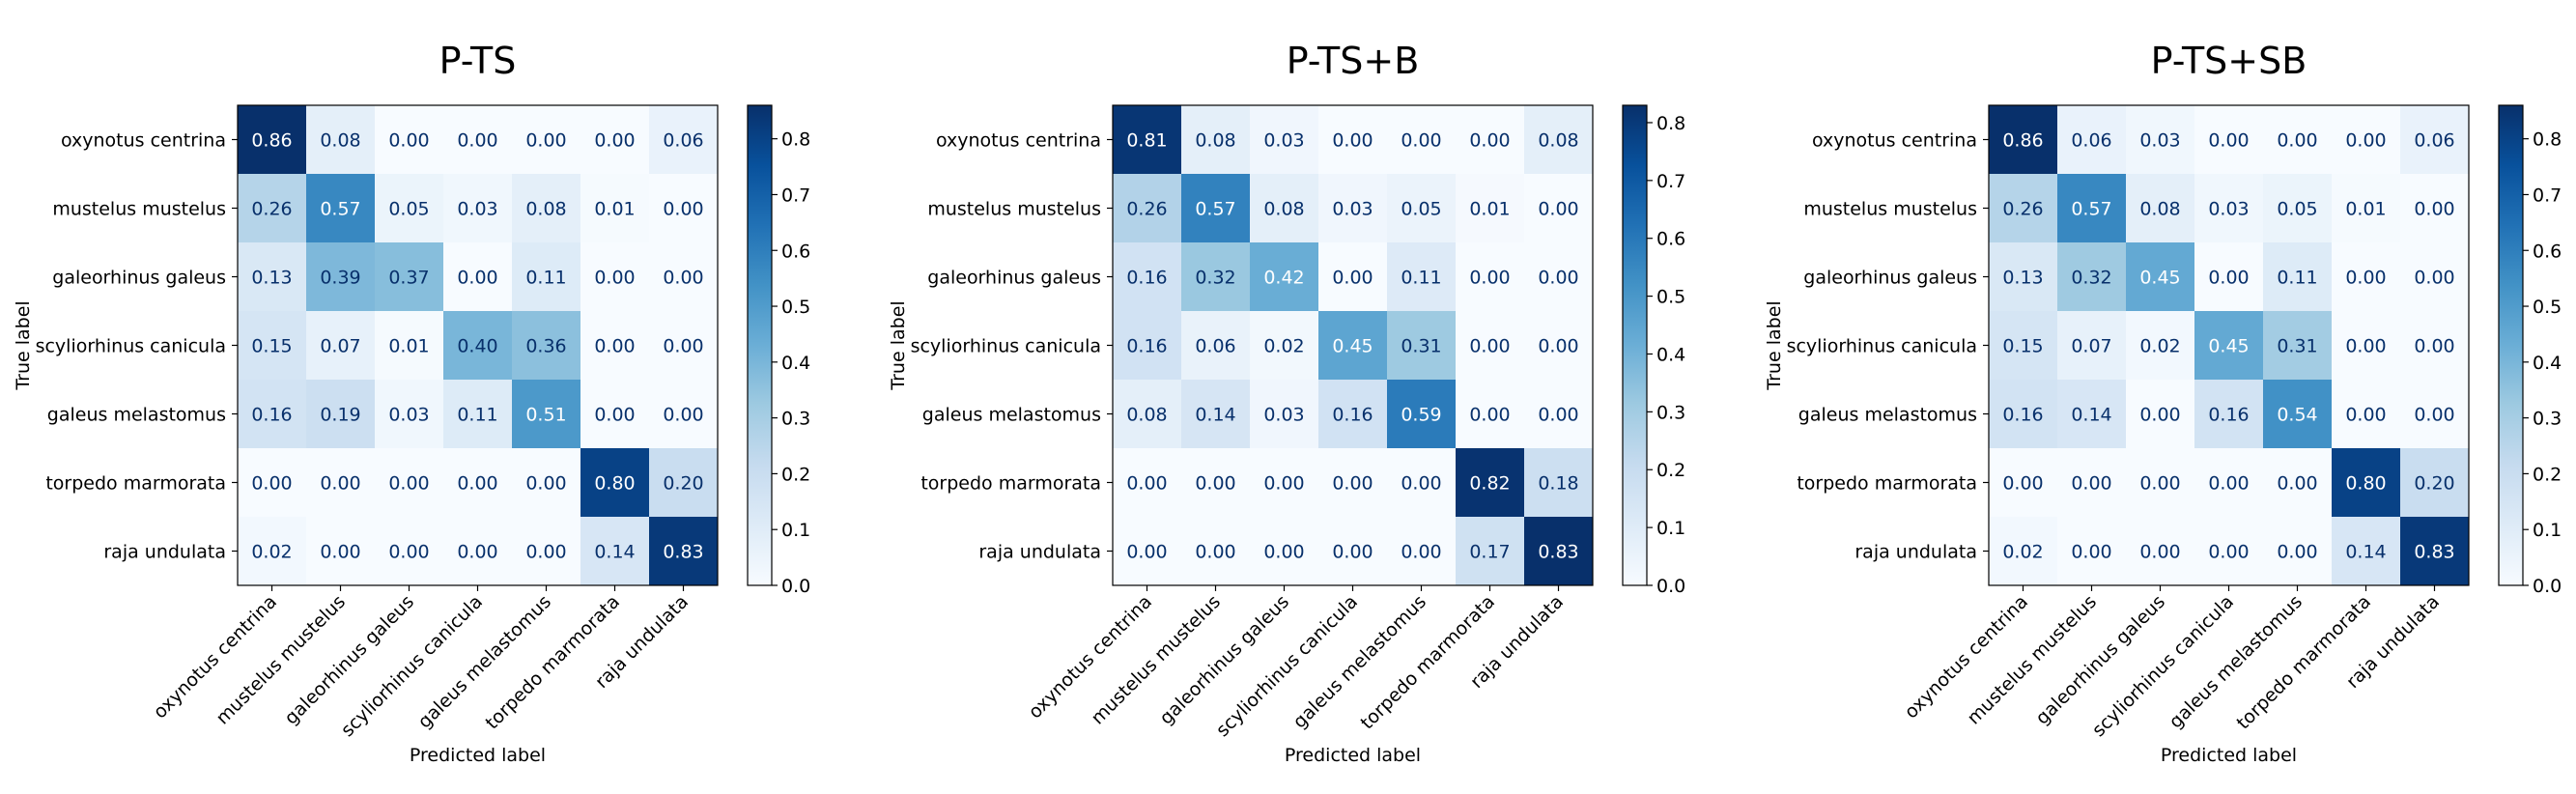 This screenshot has width=2576, height=794. Describe the element at coordinates (1156, 660) in the screenshot. I see `x-tick-label: mustelus mustelus` at that location.